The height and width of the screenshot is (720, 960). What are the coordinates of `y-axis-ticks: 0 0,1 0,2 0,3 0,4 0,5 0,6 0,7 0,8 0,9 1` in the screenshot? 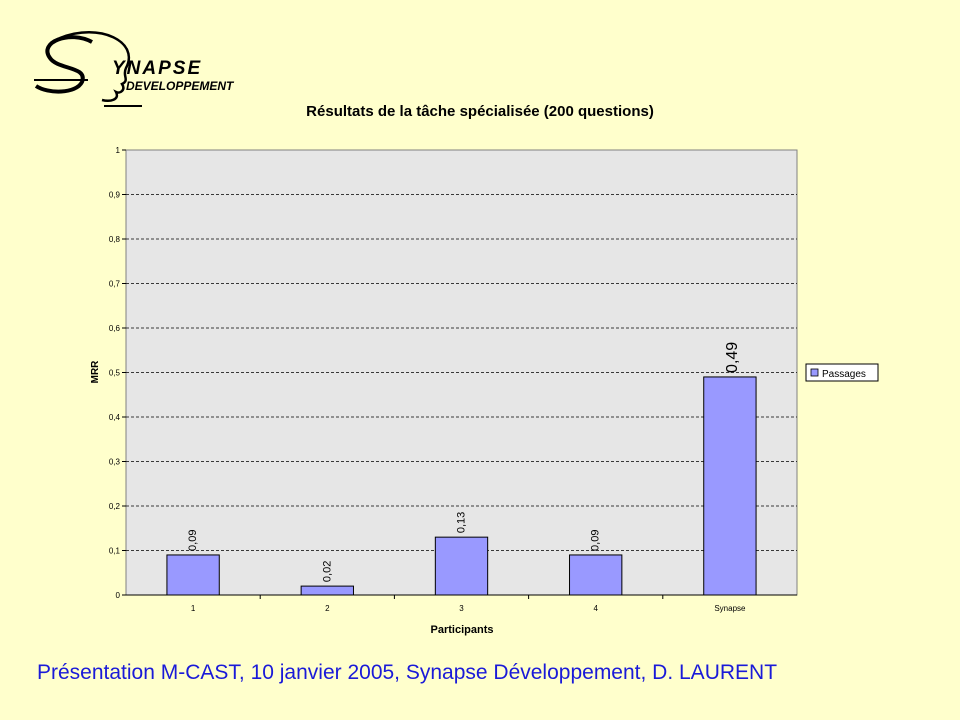 It's located at (117, 373).